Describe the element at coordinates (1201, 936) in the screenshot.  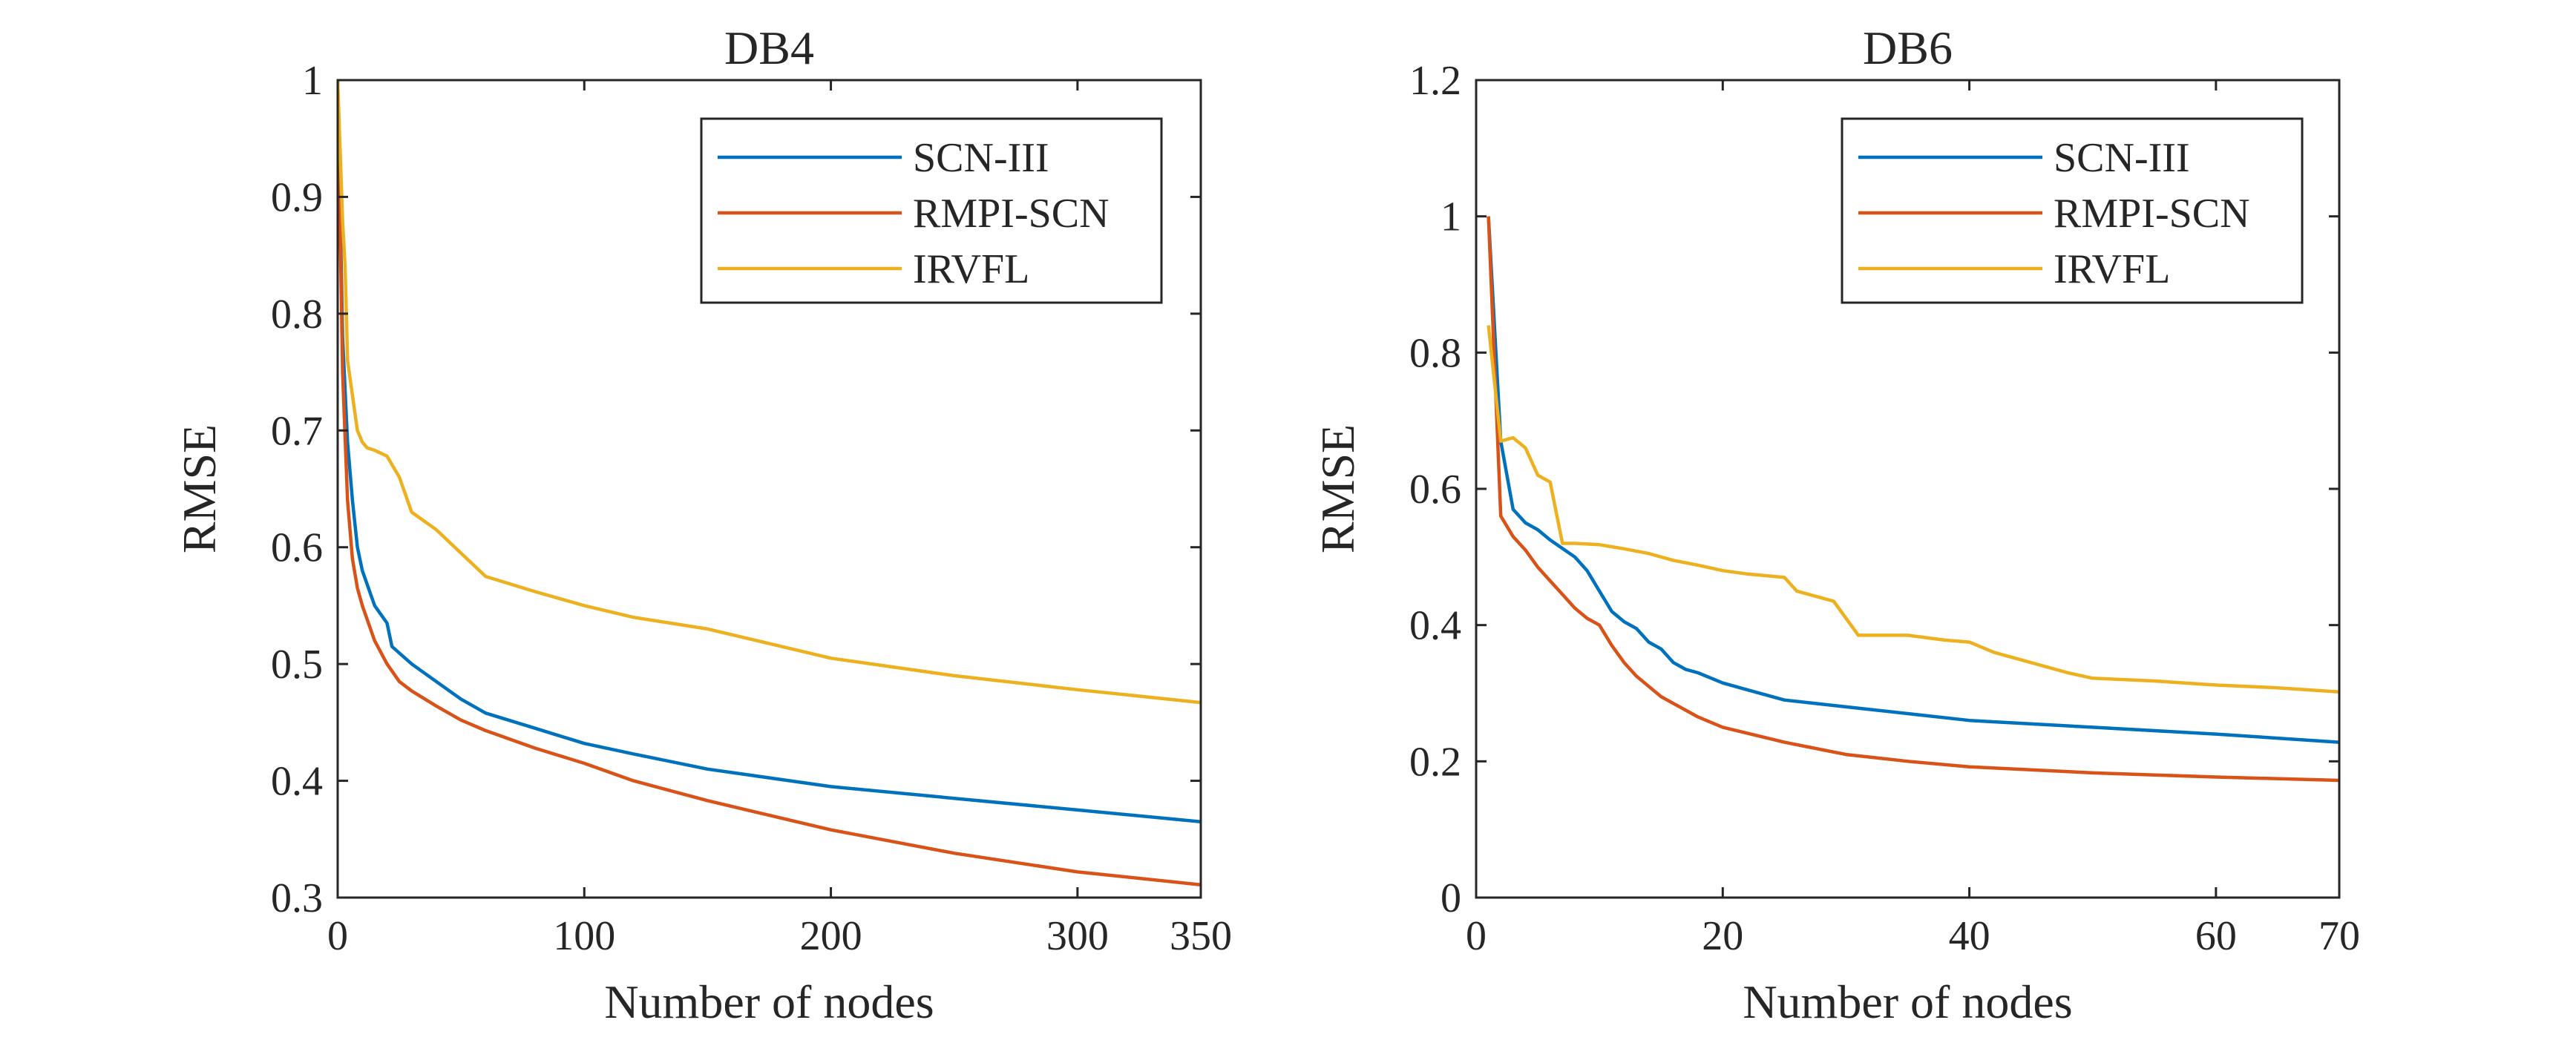
I see `x-tick-label: 350` at that location.